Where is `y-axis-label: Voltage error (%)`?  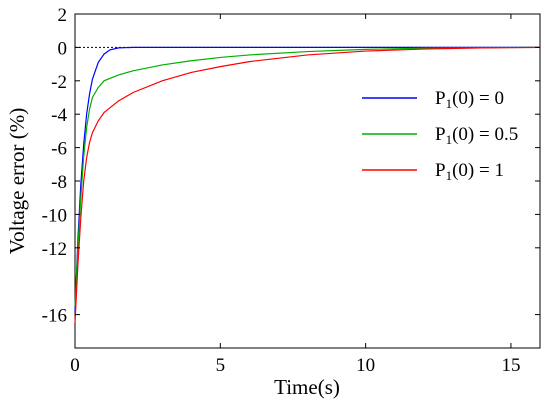 y-axis-label: Voltage error (%) is located at coordinates (17, 181).